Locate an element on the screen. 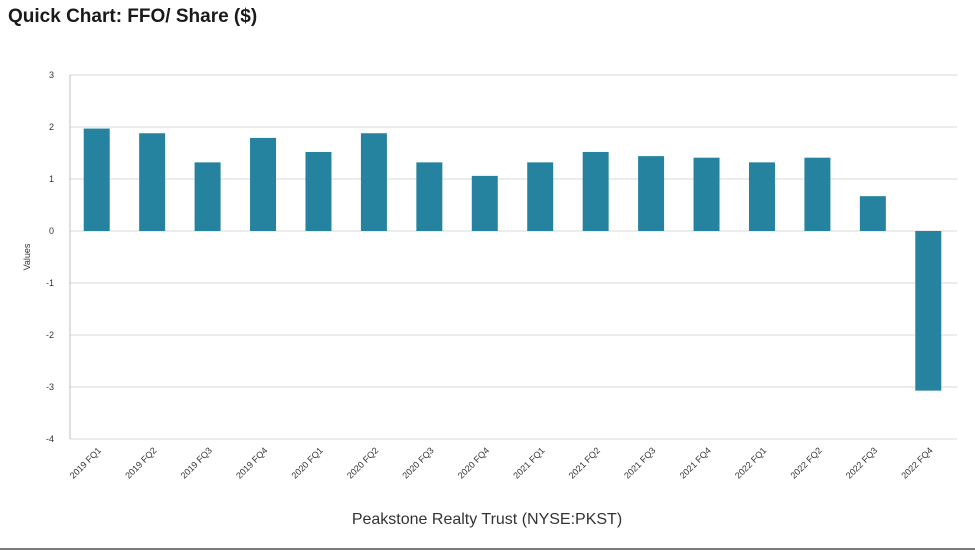 The width and height of the screenshot is (975, 557). x-tick-label: 2021 FQ4 is located at coordinates (695, 462).